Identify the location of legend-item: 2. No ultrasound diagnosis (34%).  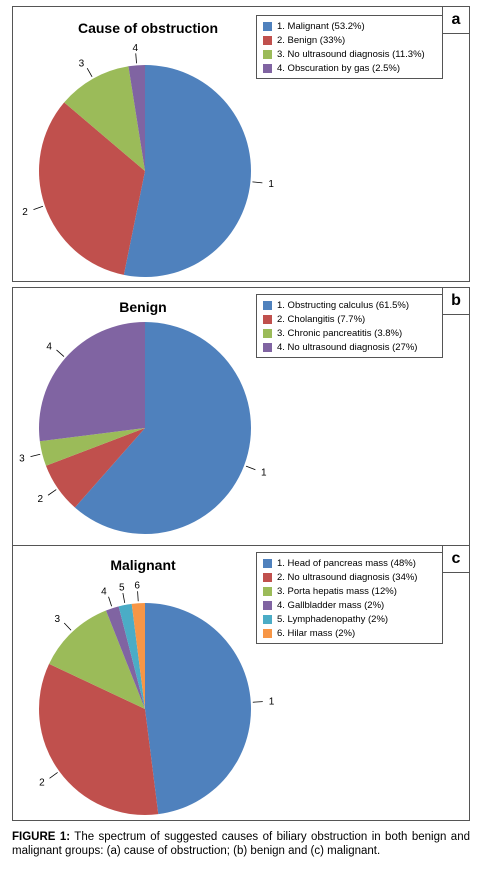
(349, 577).